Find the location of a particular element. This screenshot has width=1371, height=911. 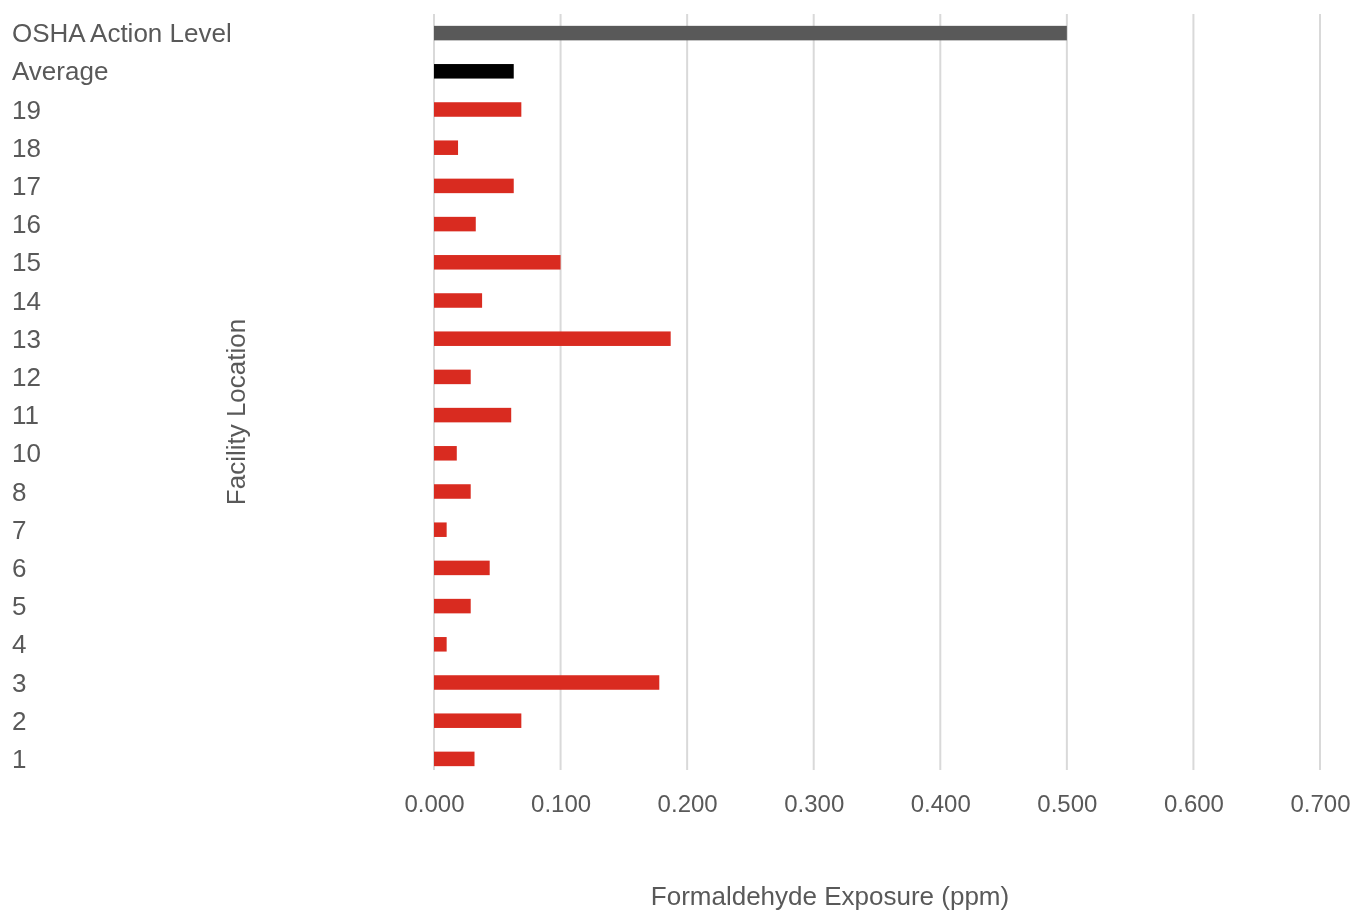

y-tick-label: 12 is located at coordinates (26, 377).